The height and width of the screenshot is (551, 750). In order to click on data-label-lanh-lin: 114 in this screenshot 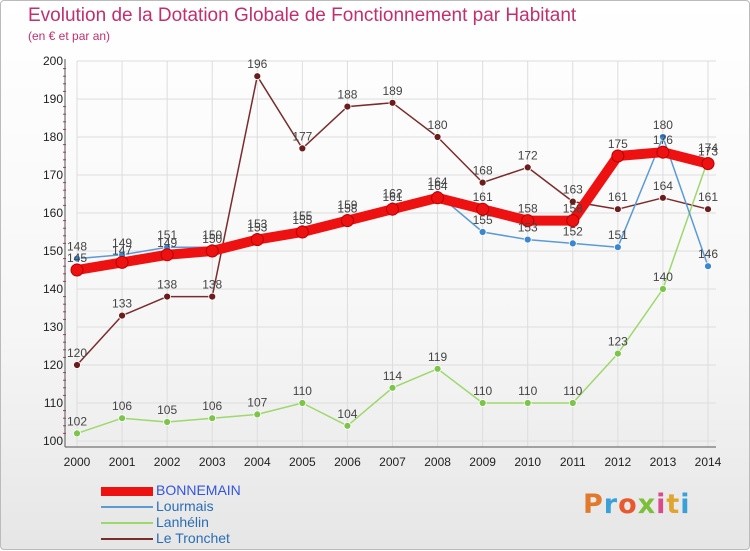, I will do `click(392, 376)`.